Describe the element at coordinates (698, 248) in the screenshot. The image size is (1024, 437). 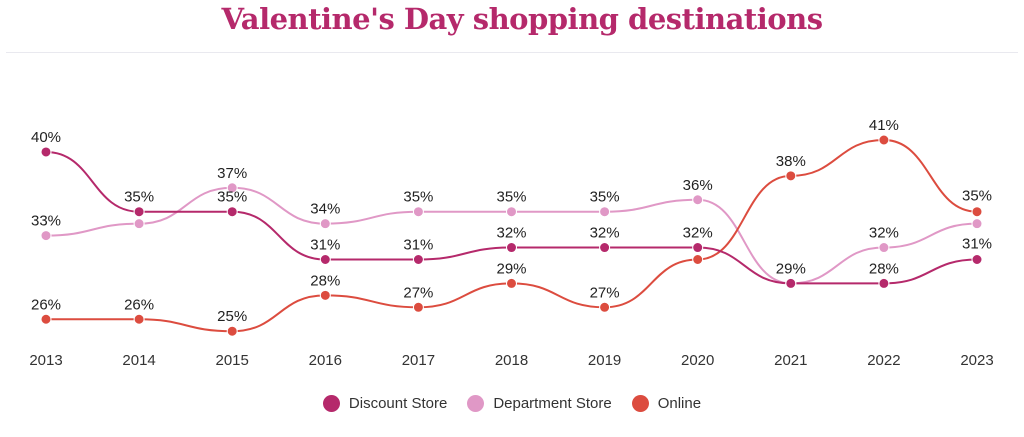
I see `point-discount-store-2020` at that location.